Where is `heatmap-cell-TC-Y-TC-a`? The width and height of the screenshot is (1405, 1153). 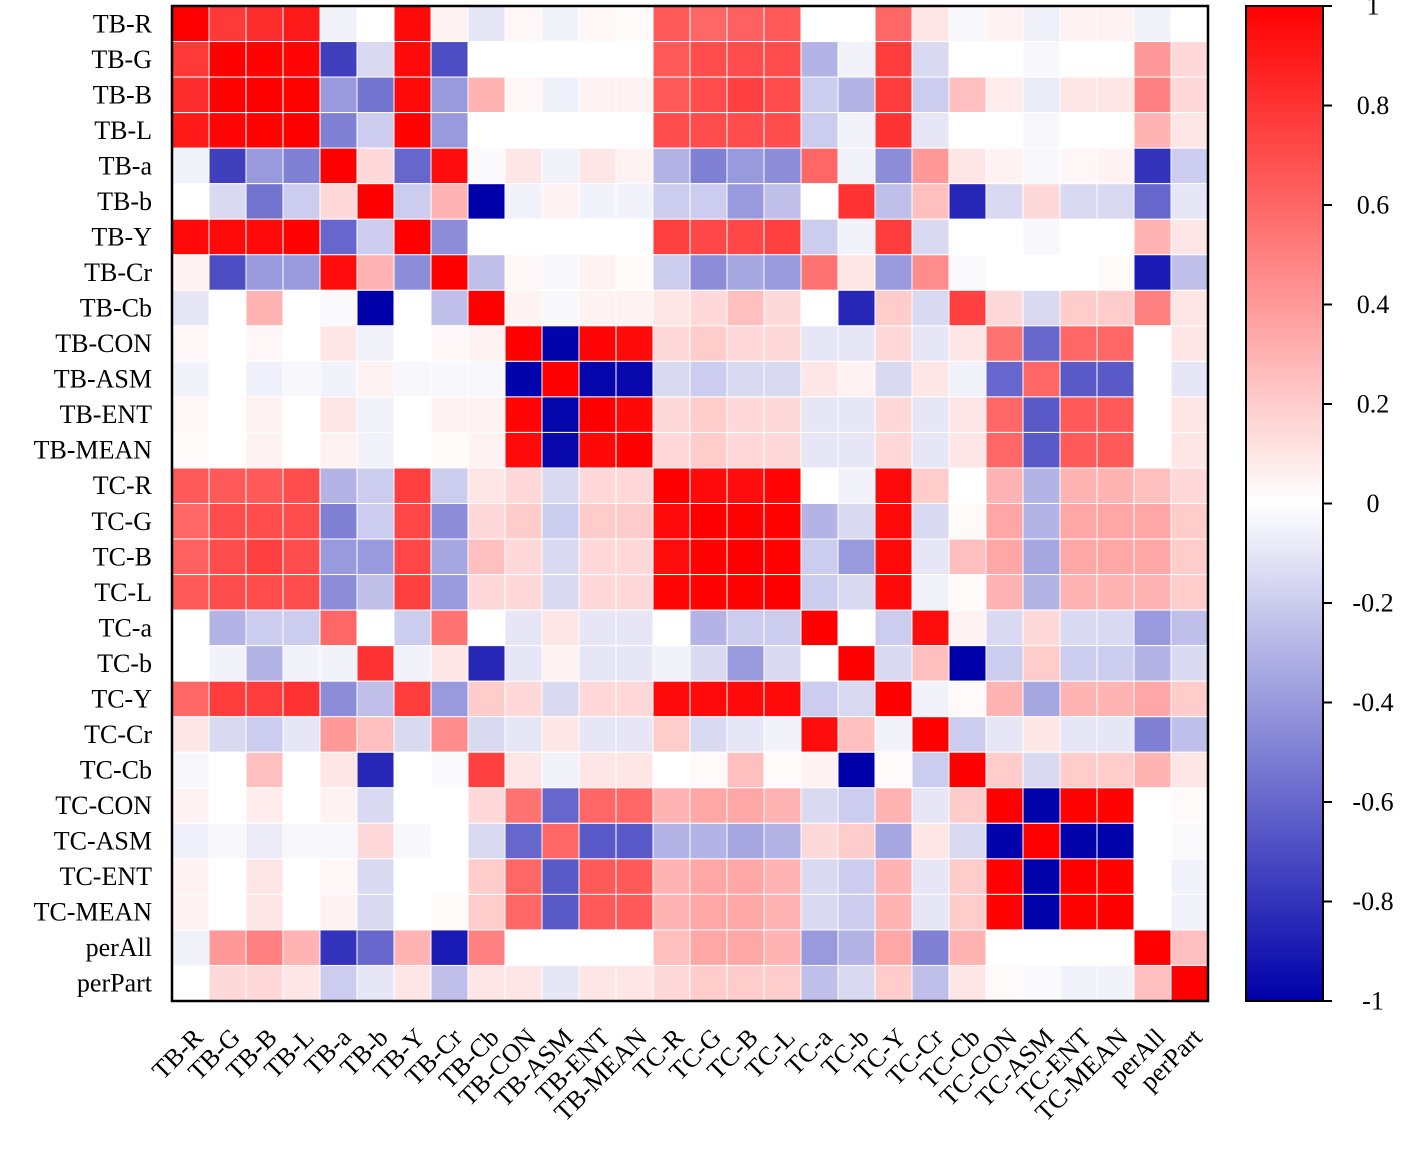 heatmap-cell-TC-Y-TC-a is located at coordinates (819, 699).